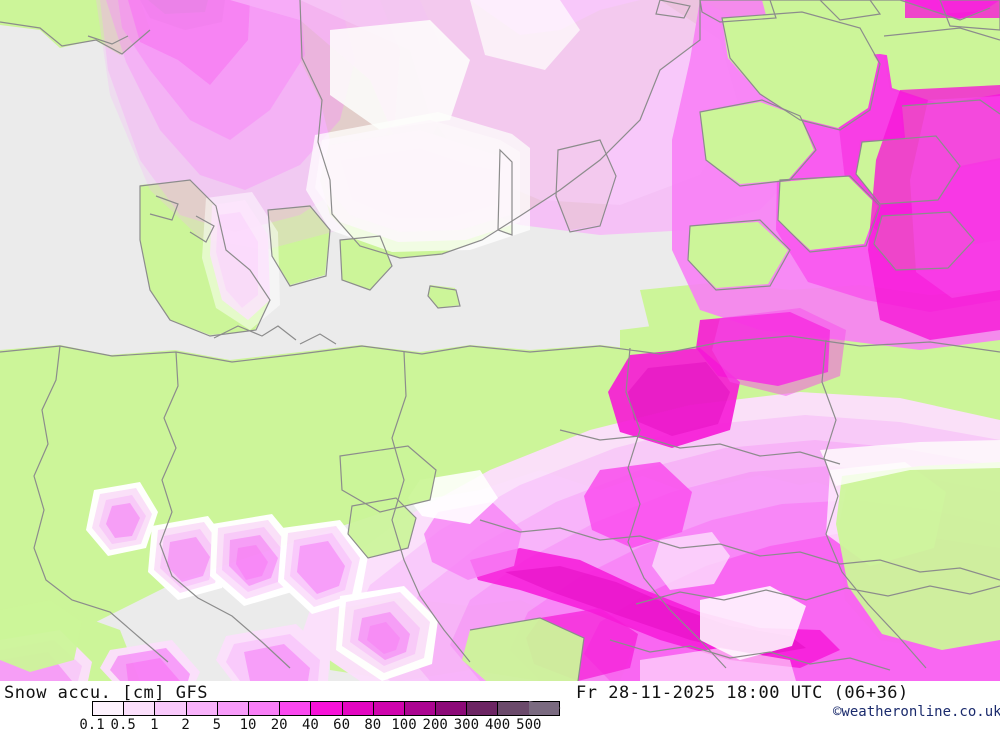 The width and height of the screenshot is (1000, 733). What do you see at coordinates (217, 725) in the screenshot?
I see `tick-label-5: 5` at bounding box center [217, 725].